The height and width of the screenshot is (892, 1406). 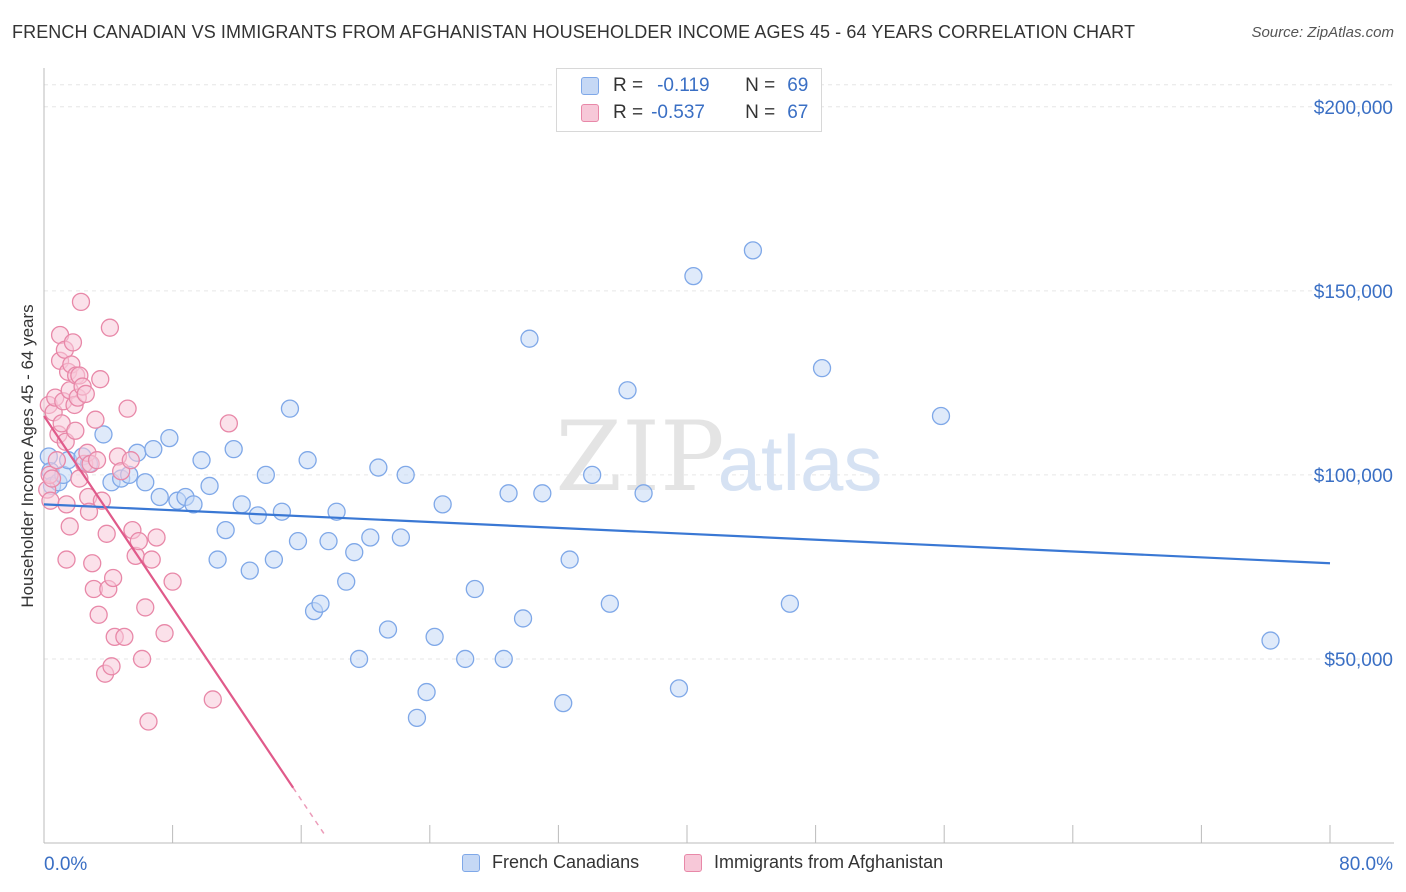 I want to click on legend-n-value: 67, so click(x=798, y=112).